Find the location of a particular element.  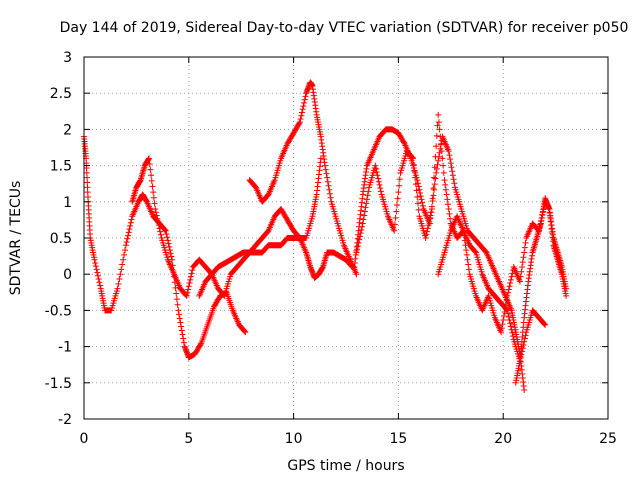

x-tick-label: 0 is located at coordinates (84, 439).